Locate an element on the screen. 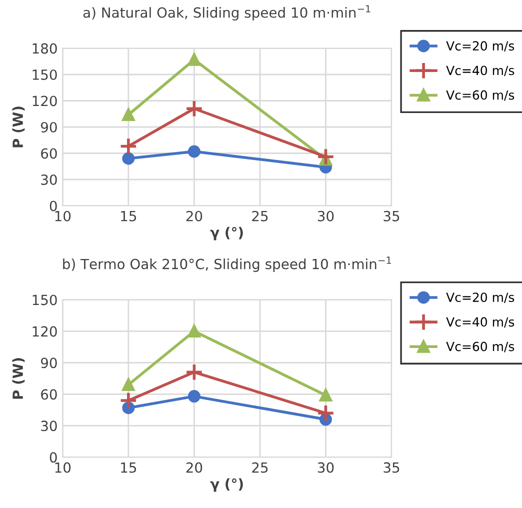 Image resolution: width=522 pixels, height=508 pixels. chart-title: b) Termo Oak 210°C, Sliding speed 10 m·min$^{−1}$ is located at coordinates (227, 264).